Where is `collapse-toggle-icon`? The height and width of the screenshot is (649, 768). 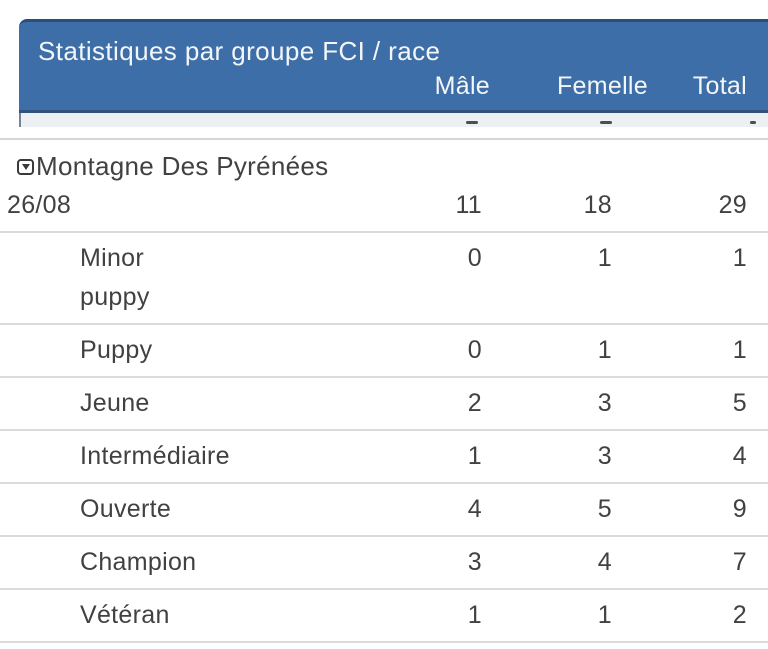
collapse-toggle-icon is located at coordinates (25, 166).